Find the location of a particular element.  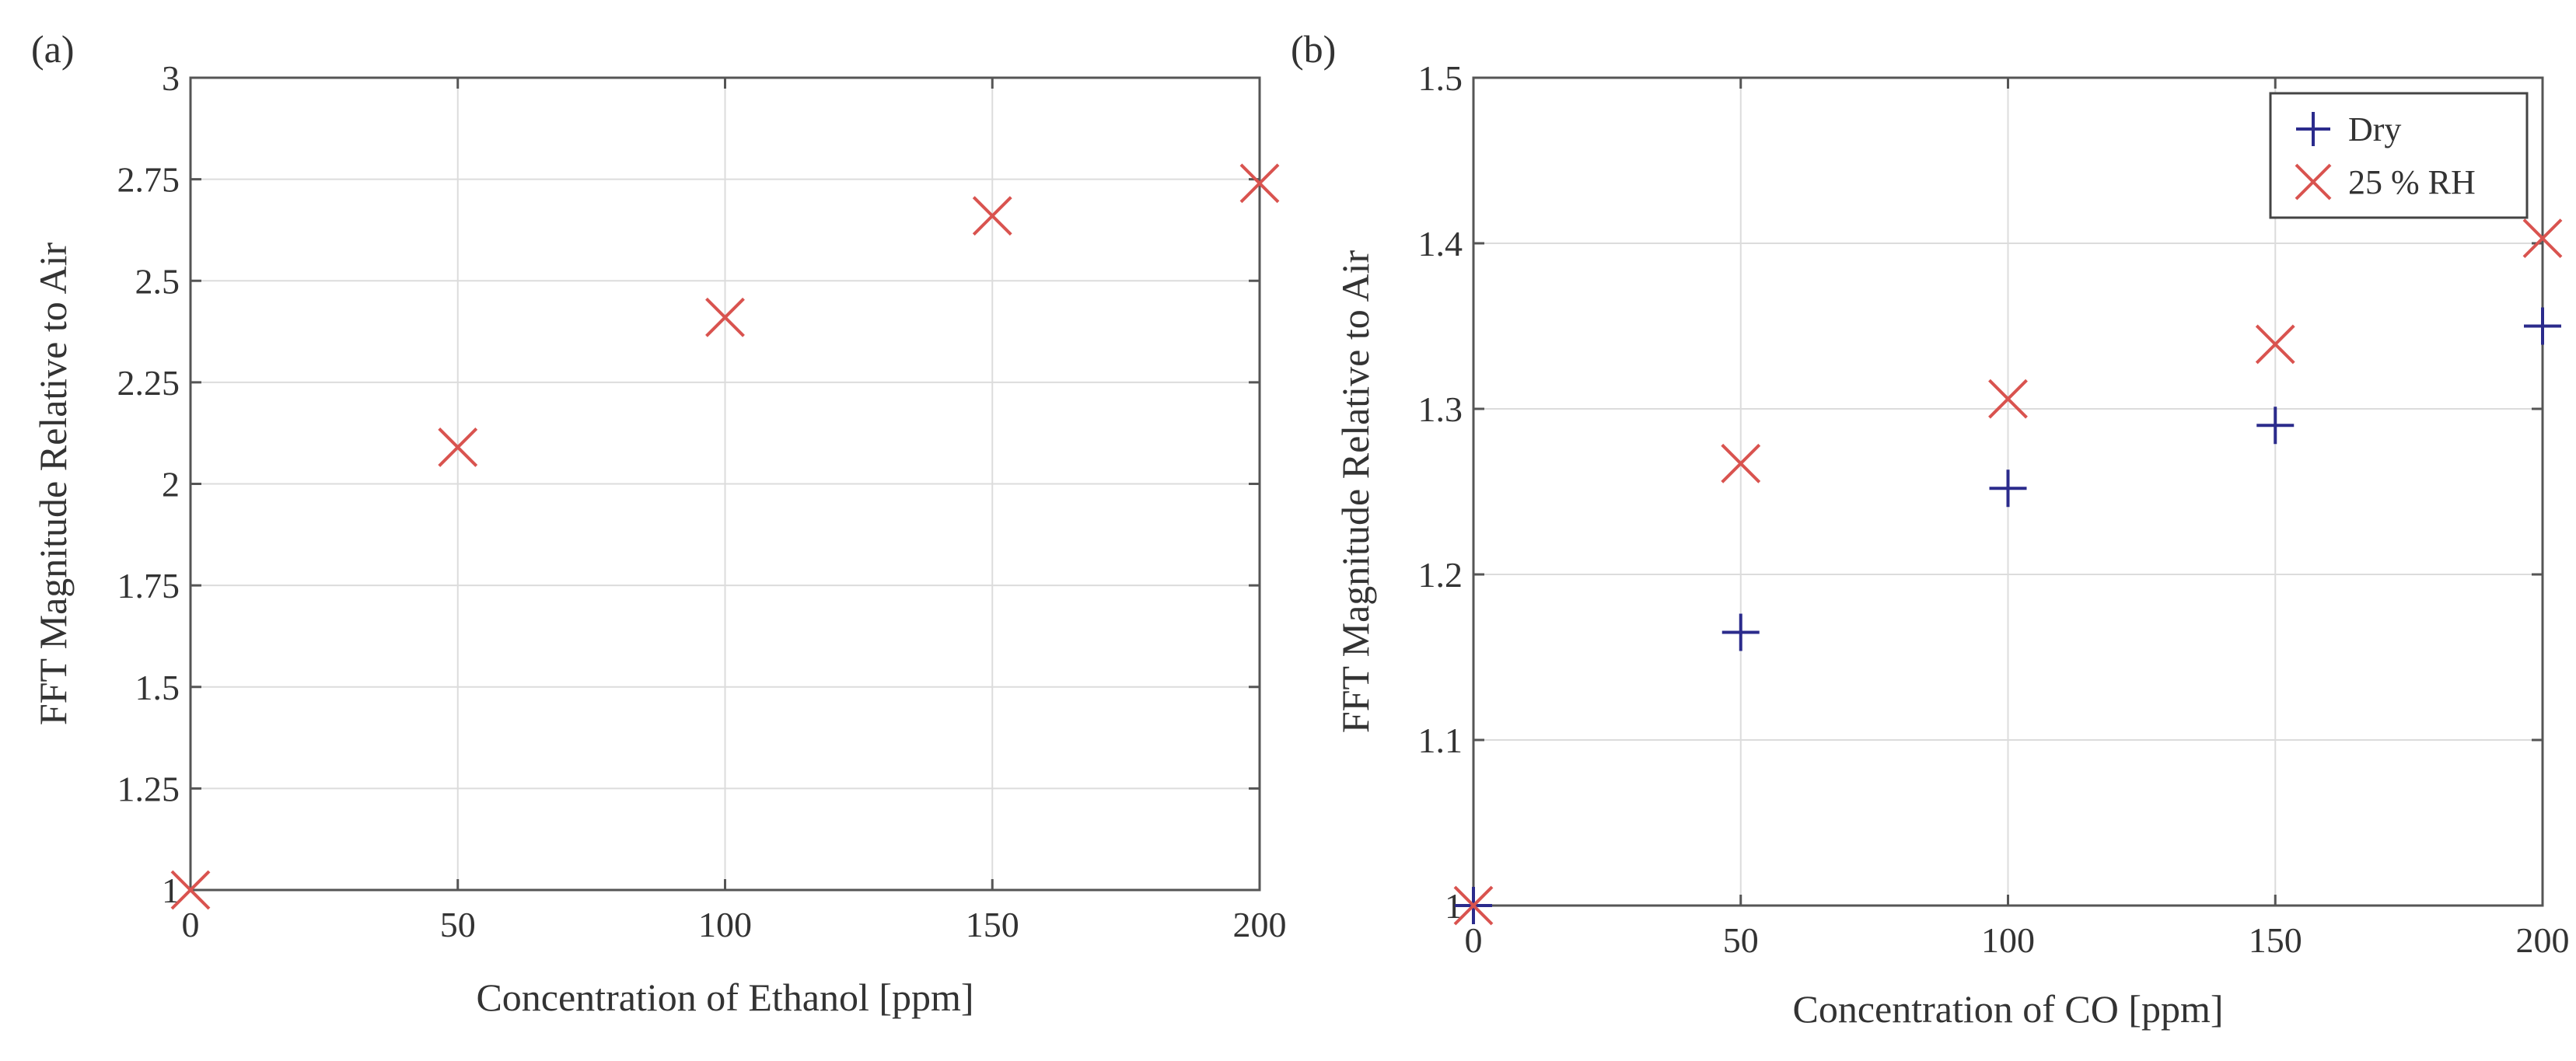

chart-a-x-axis-label: Concentration of Ethanol [ppm] is located at coordinates (724, 997).